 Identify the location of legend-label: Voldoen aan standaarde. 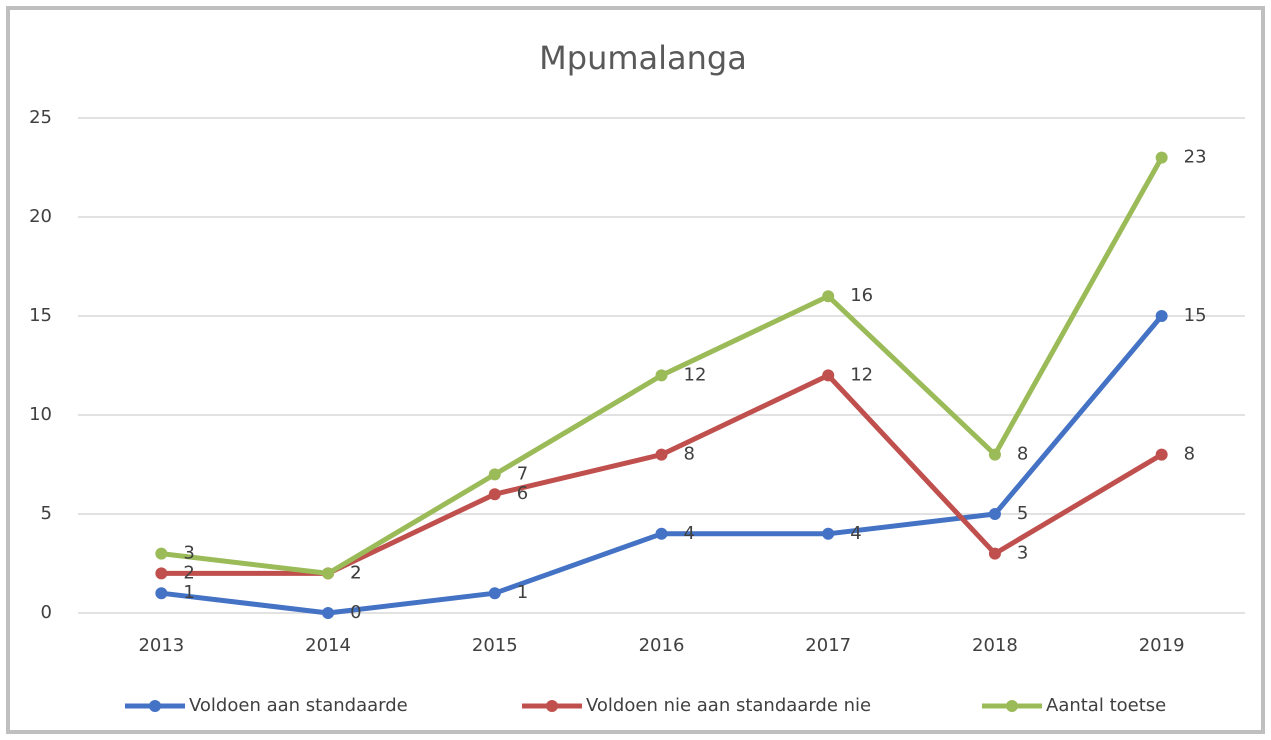
(298, 705).